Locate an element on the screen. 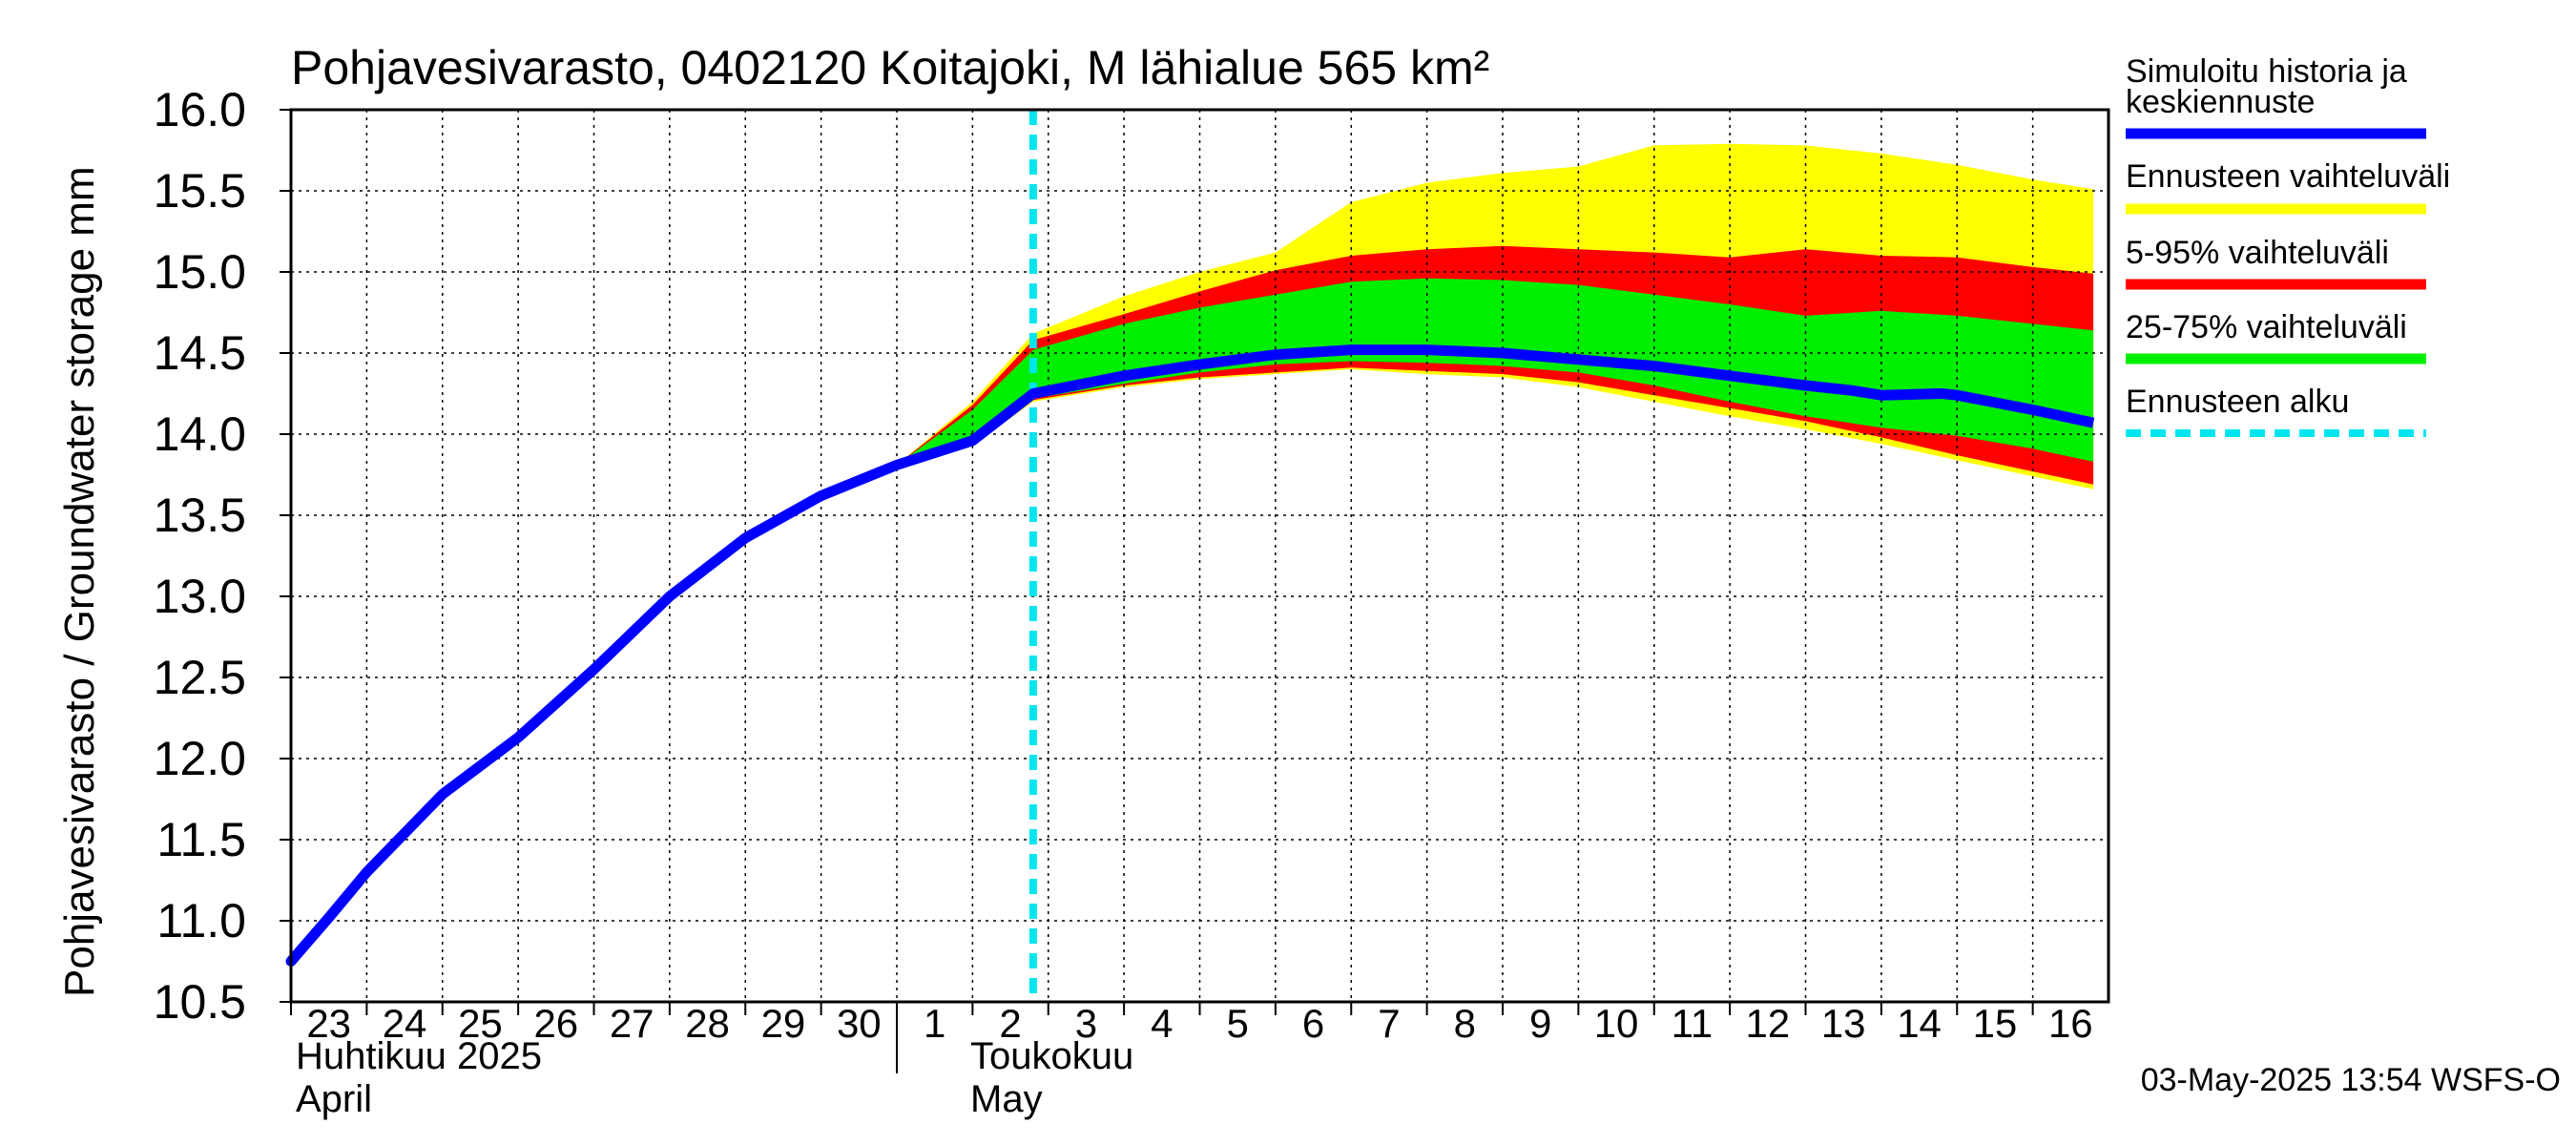 The height and width of the screenshot is (1145, 2576). legend-history-label-2: keskiennuste is located at coordinates (2220, 102).